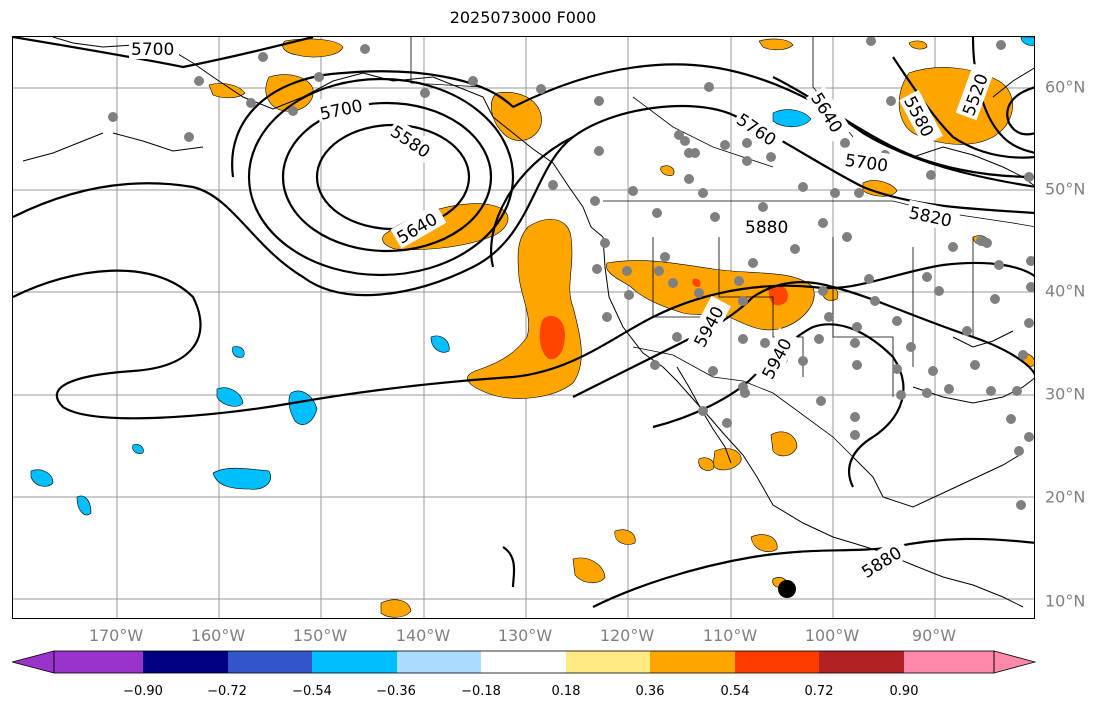  I want to click on lat-label-30n: 30°N, so click(1065, 394).